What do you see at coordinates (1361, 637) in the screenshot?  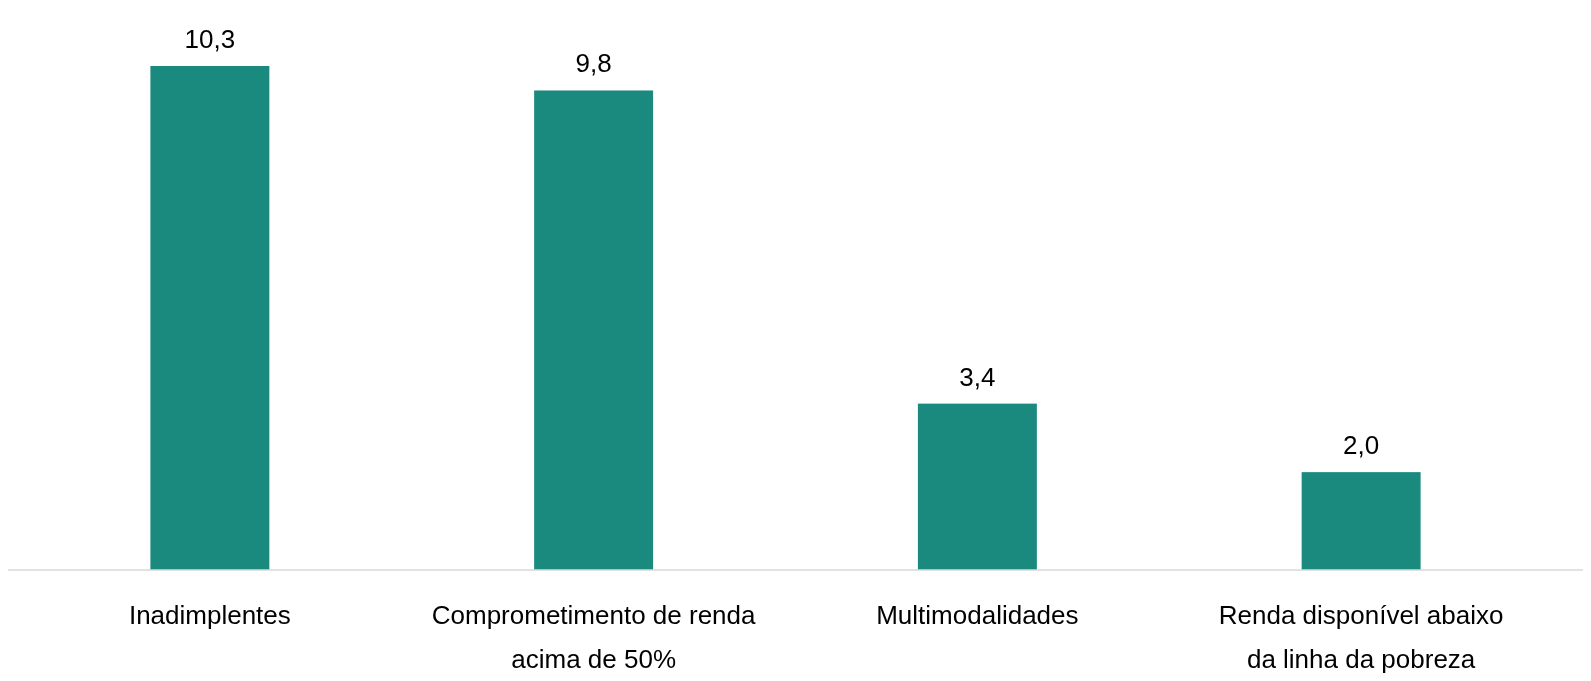 I see `x-tick-label: Renda disponível abaixo da linha da pobreza` at bounding box center [1361, 637].